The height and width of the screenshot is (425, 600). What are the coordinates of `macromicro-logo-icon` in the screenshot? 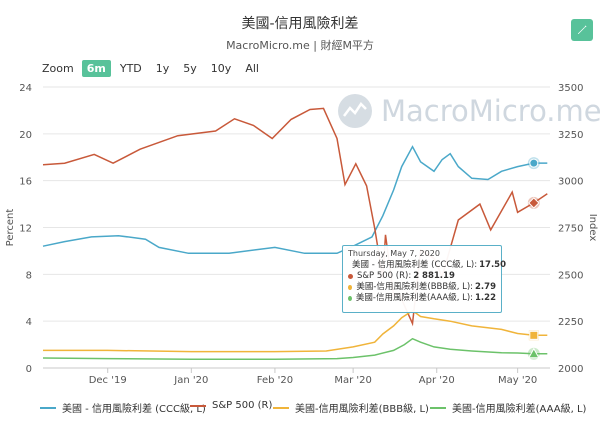 It's located at (355, 111).